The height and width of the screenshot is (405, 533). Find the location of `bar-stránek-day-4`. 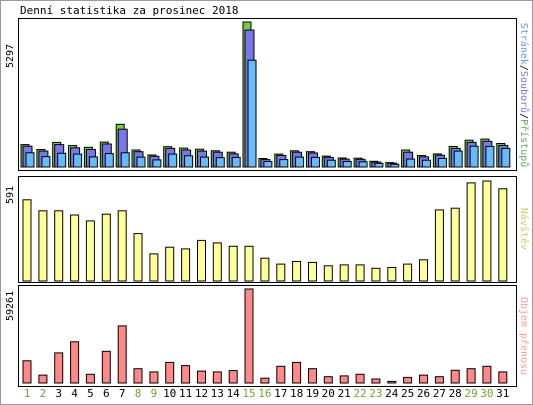

bar-stránek-day-4 is located at coordinates (78, 160).